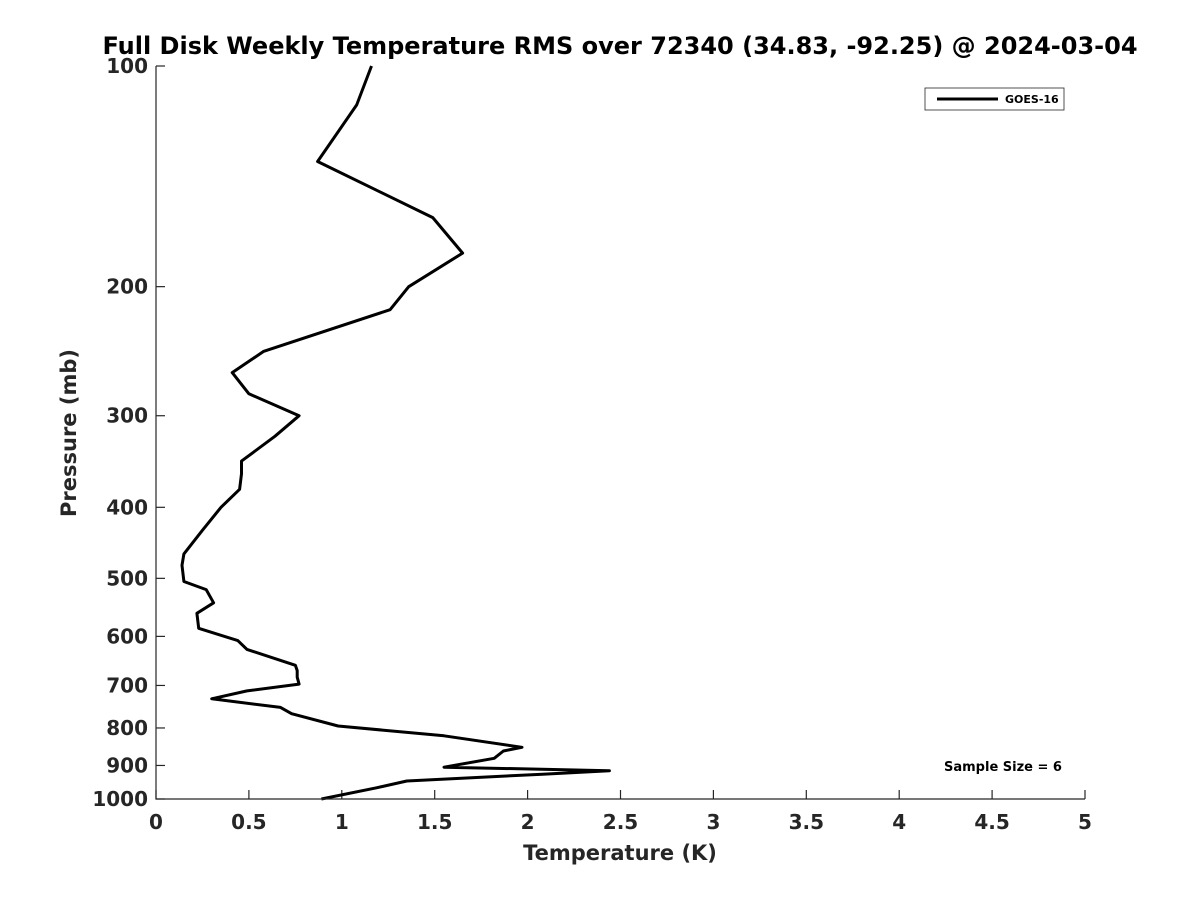 Image resolution: width=1200 pixels, height=900 pixels. I want to click on legend: GOES-16, so click(994, 99).